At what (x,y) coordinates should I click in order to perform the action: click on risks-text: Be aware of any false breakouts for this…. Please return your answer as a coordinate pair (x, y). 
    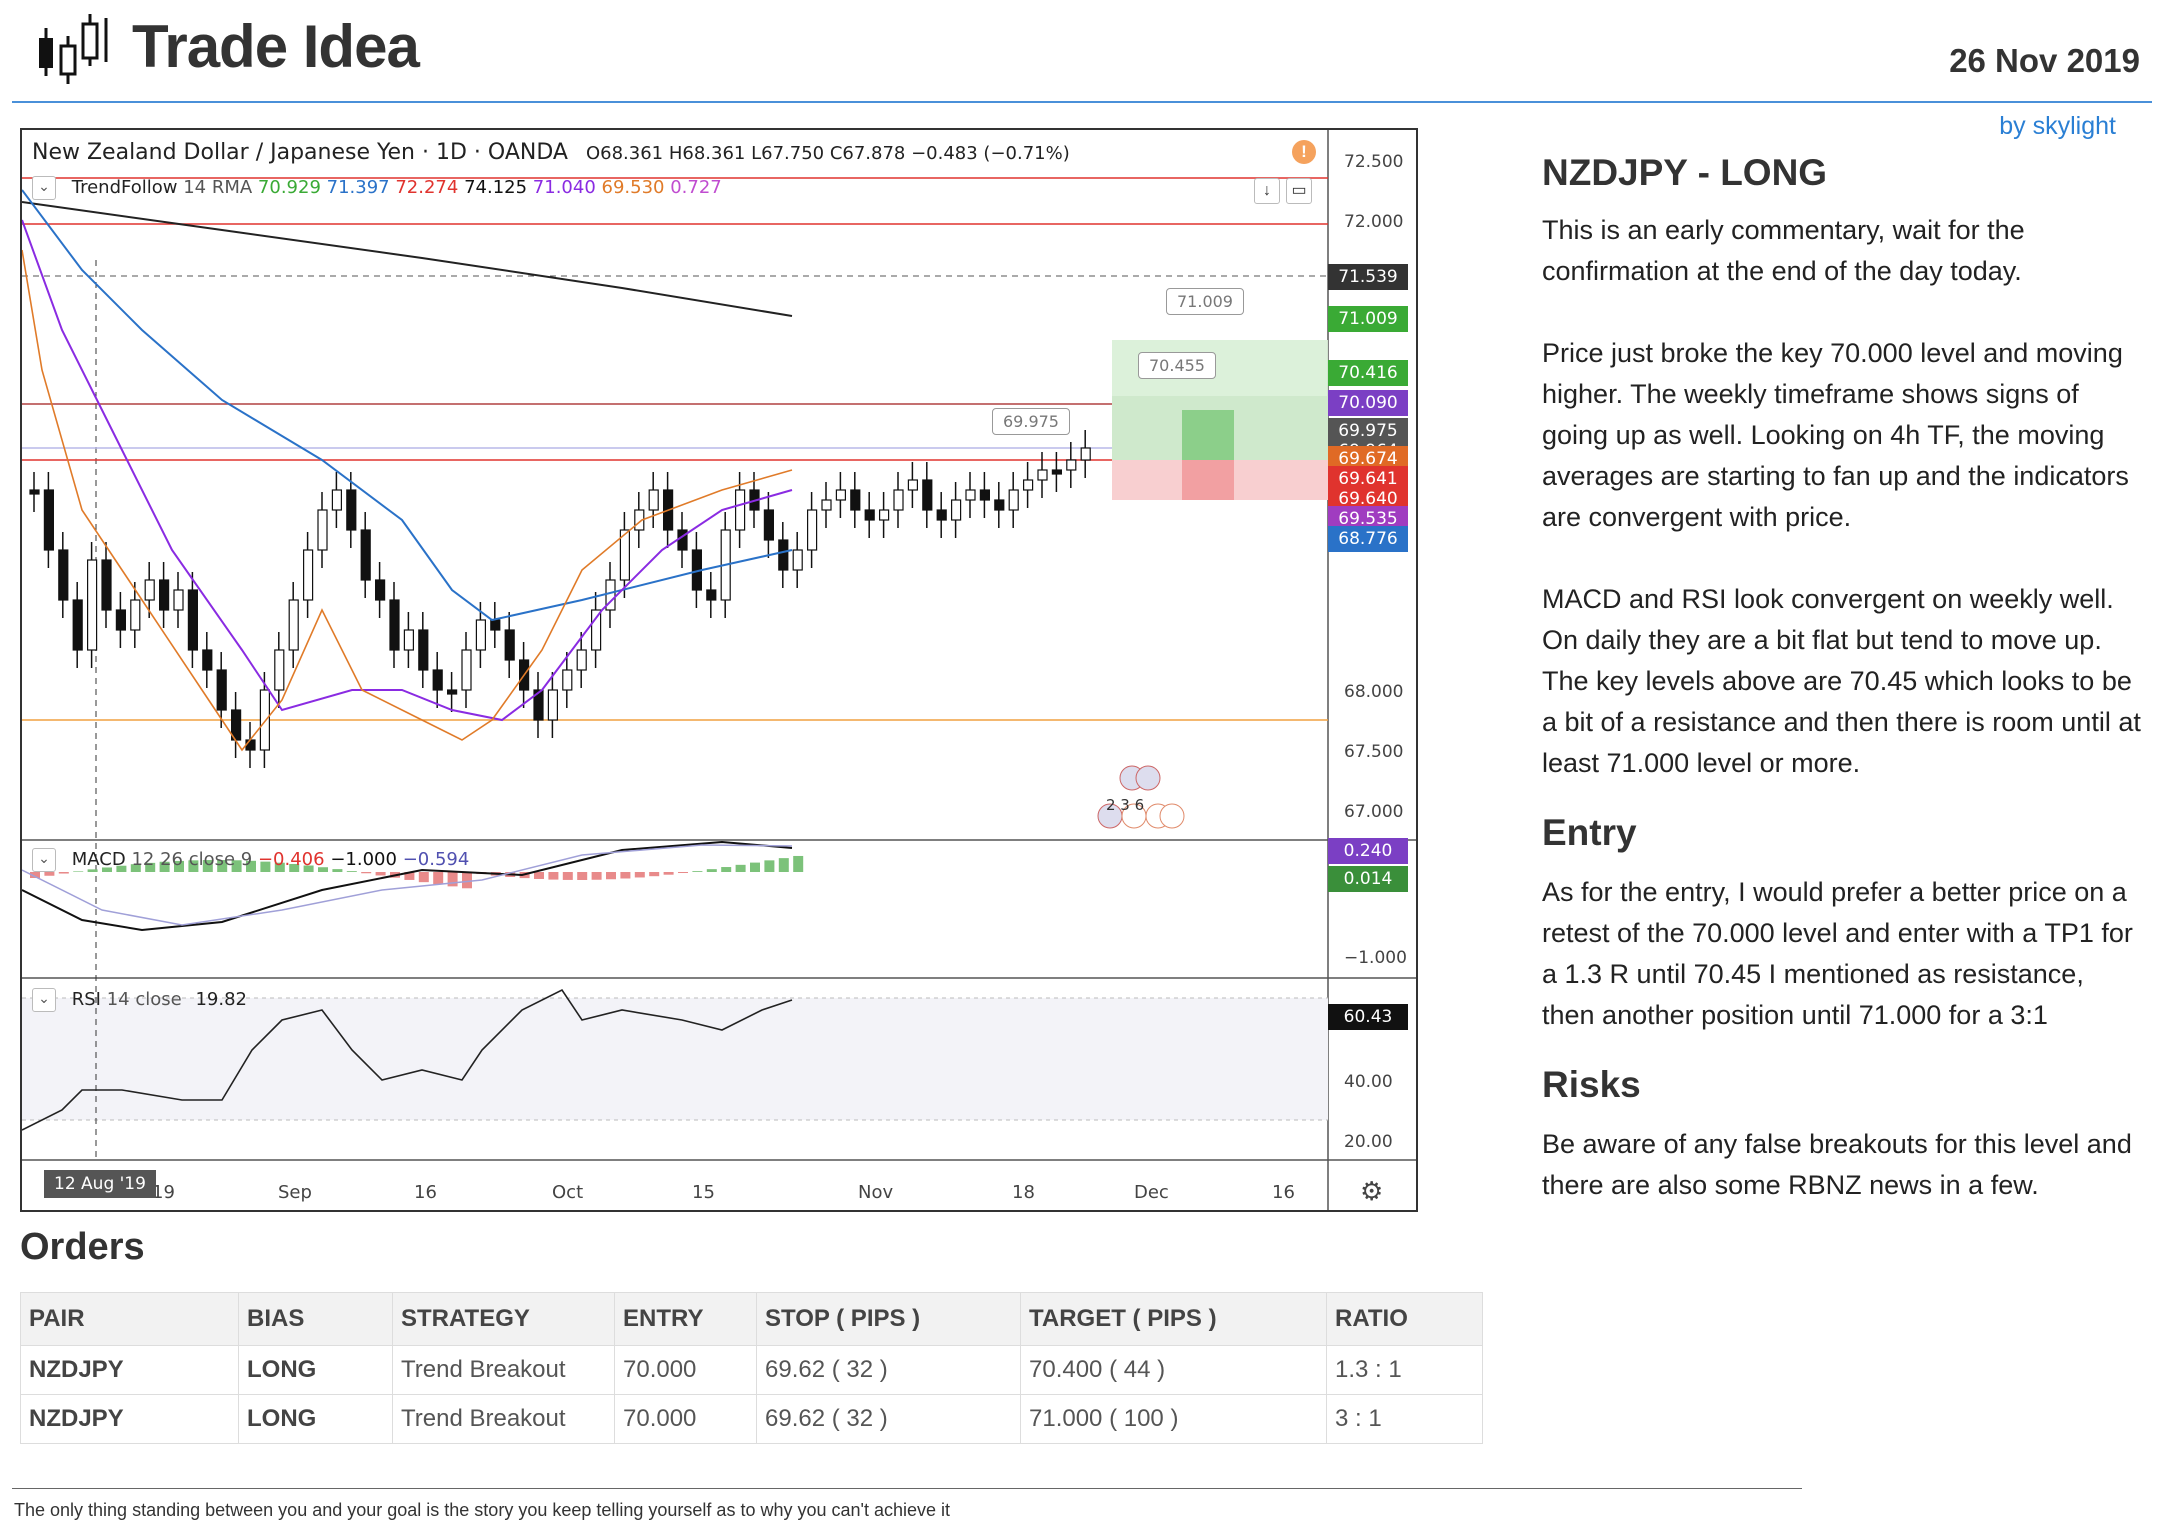
    Looking at the image, I should click on (1837, 1164).